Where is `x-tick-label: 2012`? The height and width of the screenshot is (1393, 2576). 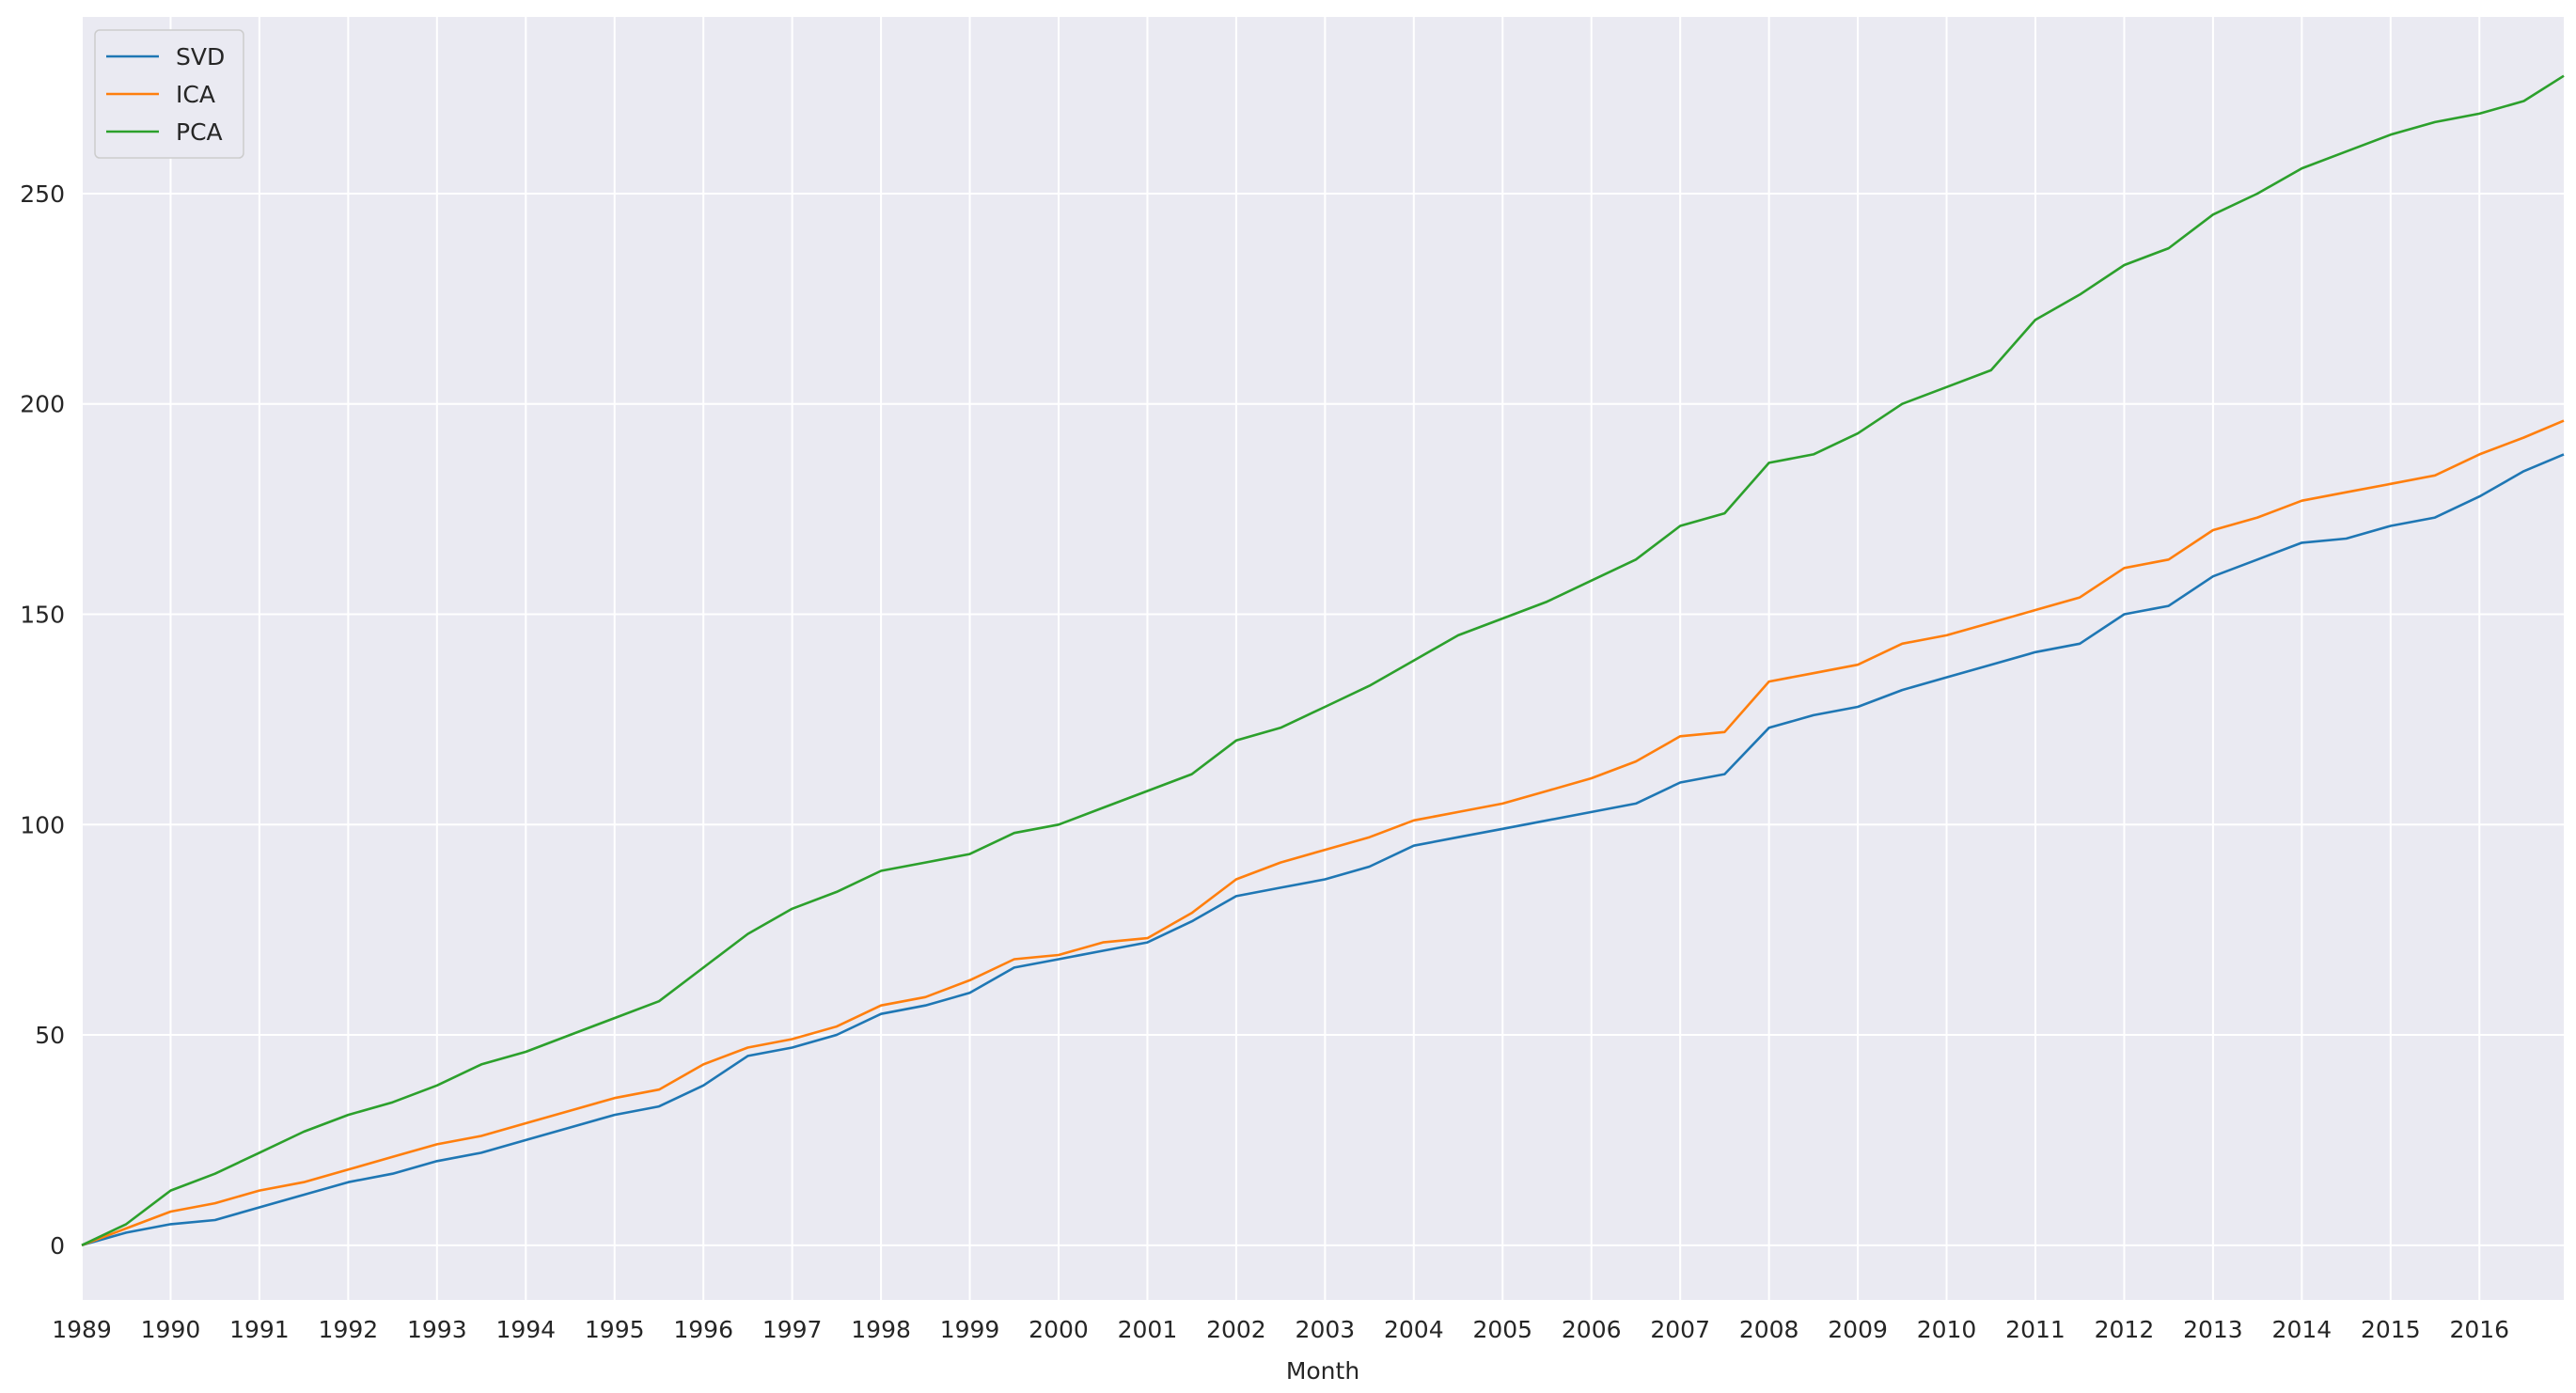 x-tick-label: 2012 is located at coordinates (2125, 1330).